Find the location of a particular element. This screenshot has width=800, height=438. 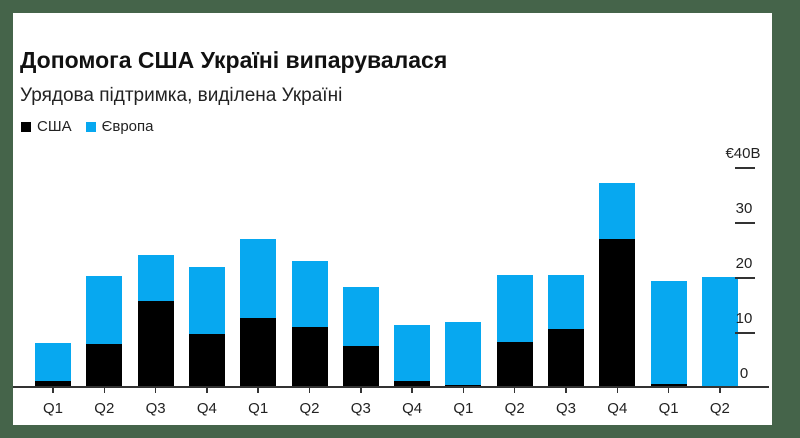

legend: США Європа is located at coordinates (94, 126).